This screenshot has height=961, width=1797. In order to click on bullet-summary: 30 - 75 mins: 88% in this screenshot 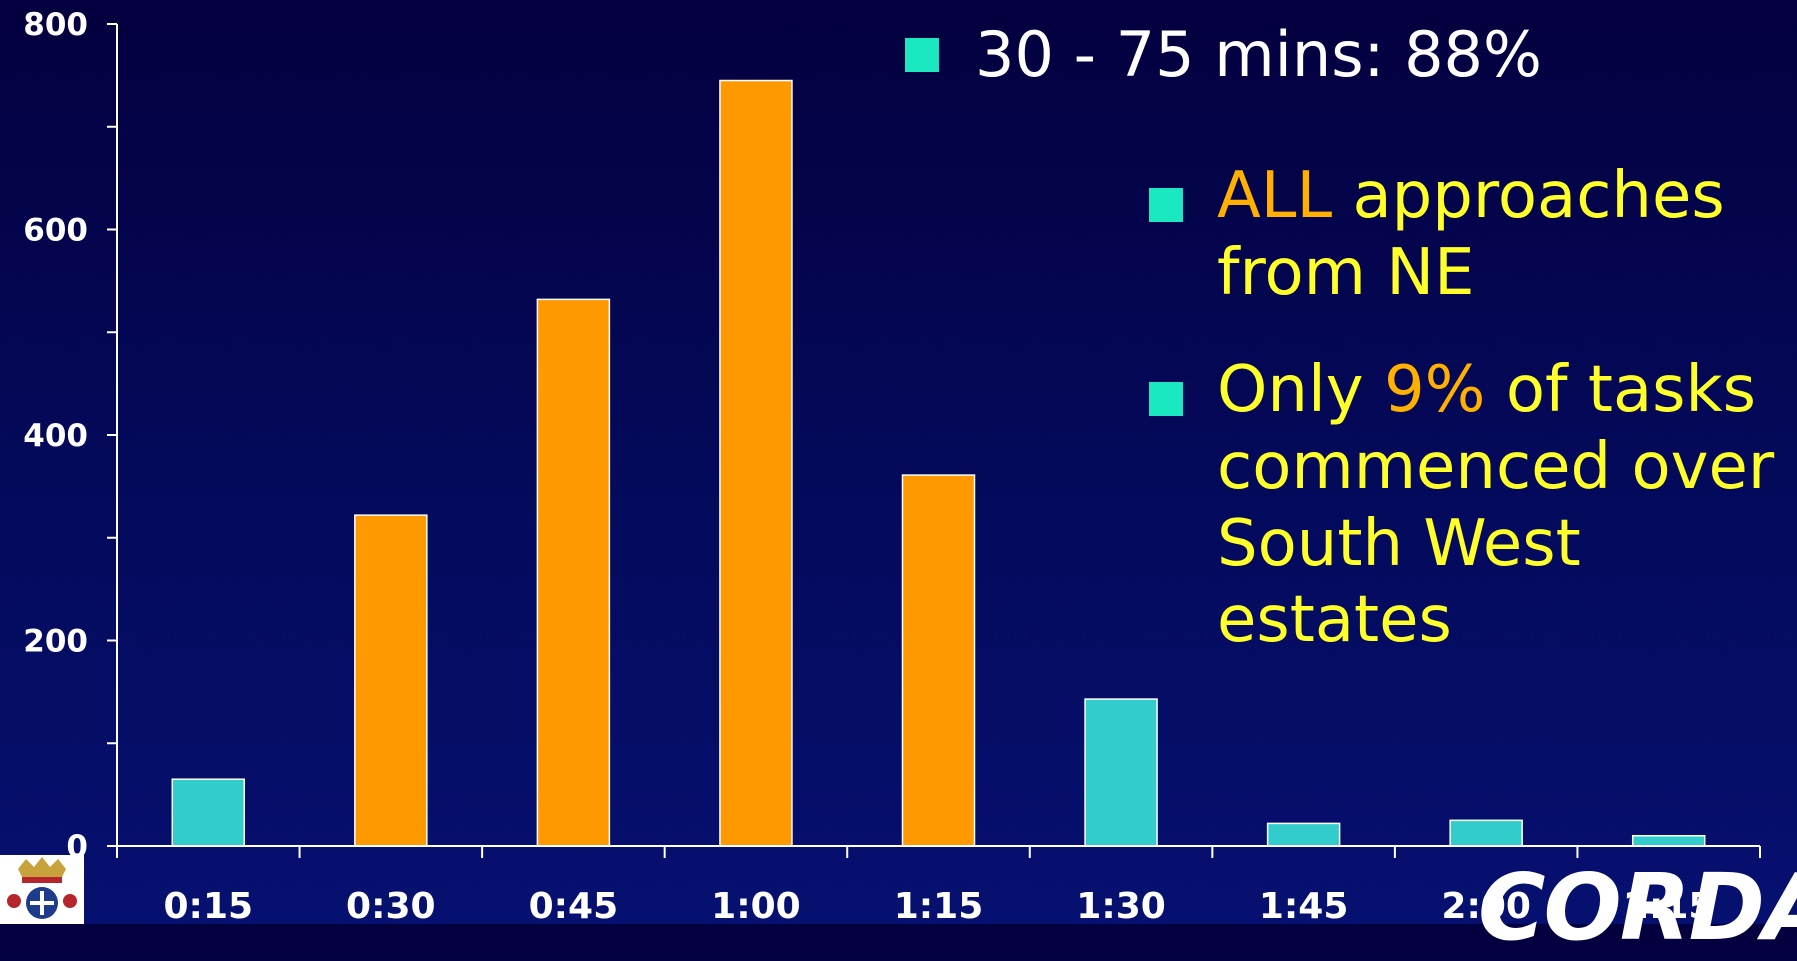, I will do `click(1223, 55)`.